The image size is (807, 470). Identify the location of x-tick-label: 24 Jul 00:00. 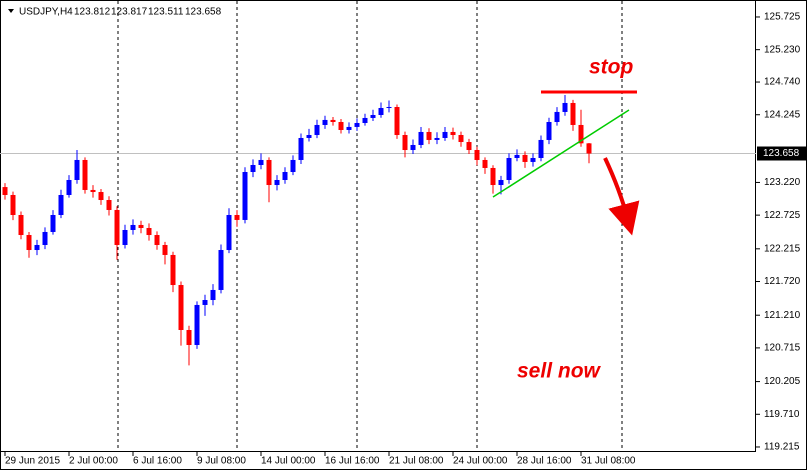
(480, 461).